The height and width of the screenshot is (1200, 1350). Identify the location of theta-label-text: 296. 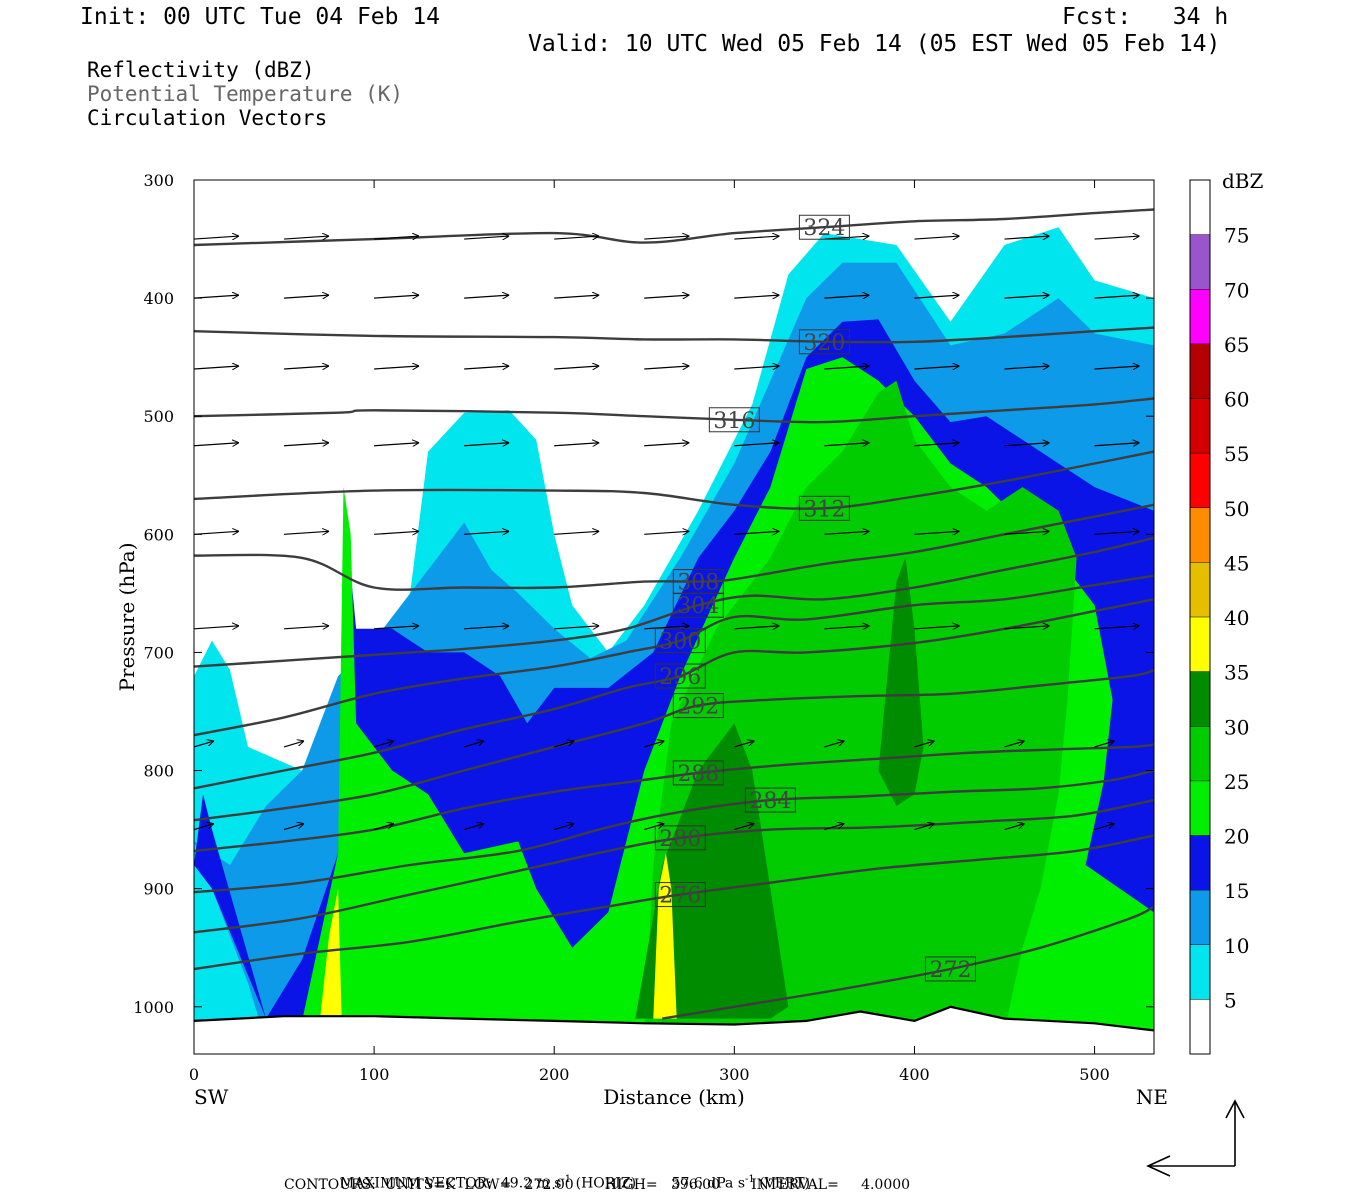
(680, 677).